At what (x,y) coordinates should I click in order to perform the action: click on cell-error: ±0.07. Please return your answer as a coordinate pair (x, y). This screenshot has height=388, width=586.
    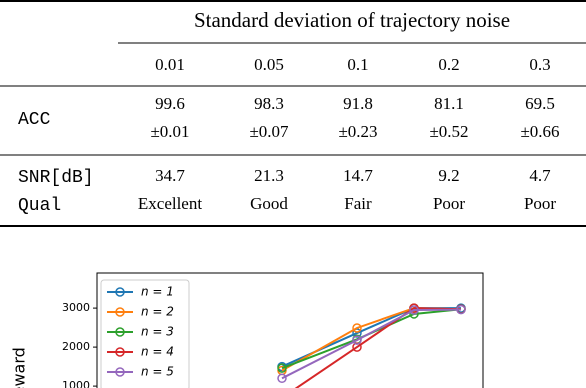
    Looking at the image, I should click on (269, 131).